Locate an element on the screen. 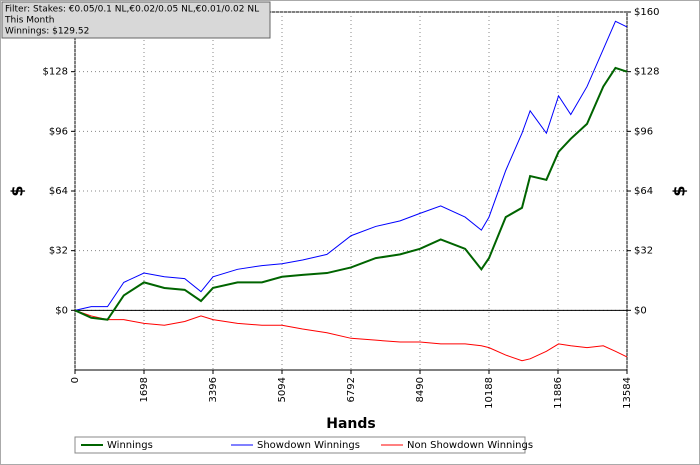 The image size is (700, 465). filter-box-bg is located at coordinates (136, 20).